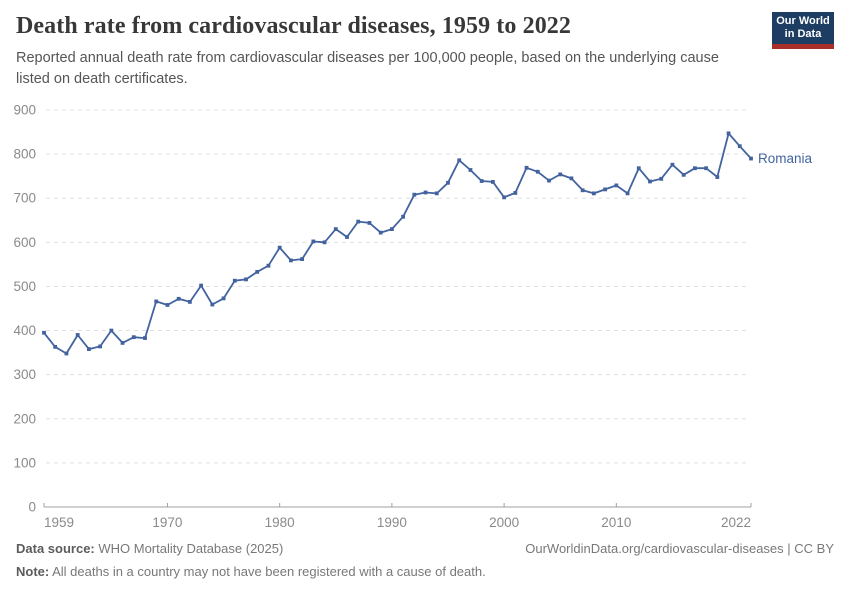  What do you see at coordinates (167, 522) in the screenshot?
I see `x-tick-label: 1970` at bounding box center [167, 522].